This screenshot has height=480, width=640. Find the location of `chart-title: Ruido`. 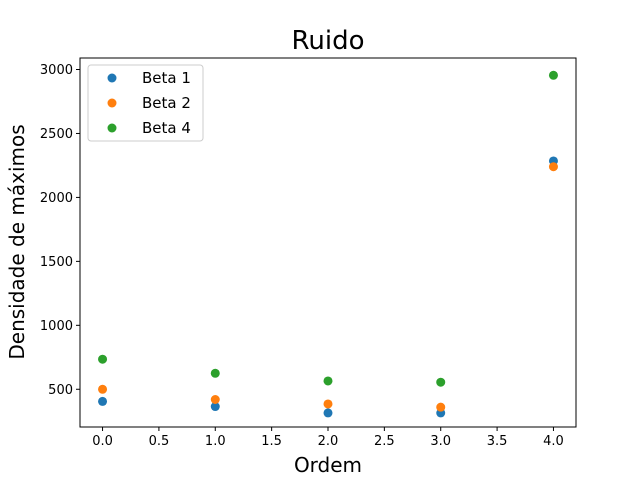

chart-title: Ruido is located at coordinates (327, 41).